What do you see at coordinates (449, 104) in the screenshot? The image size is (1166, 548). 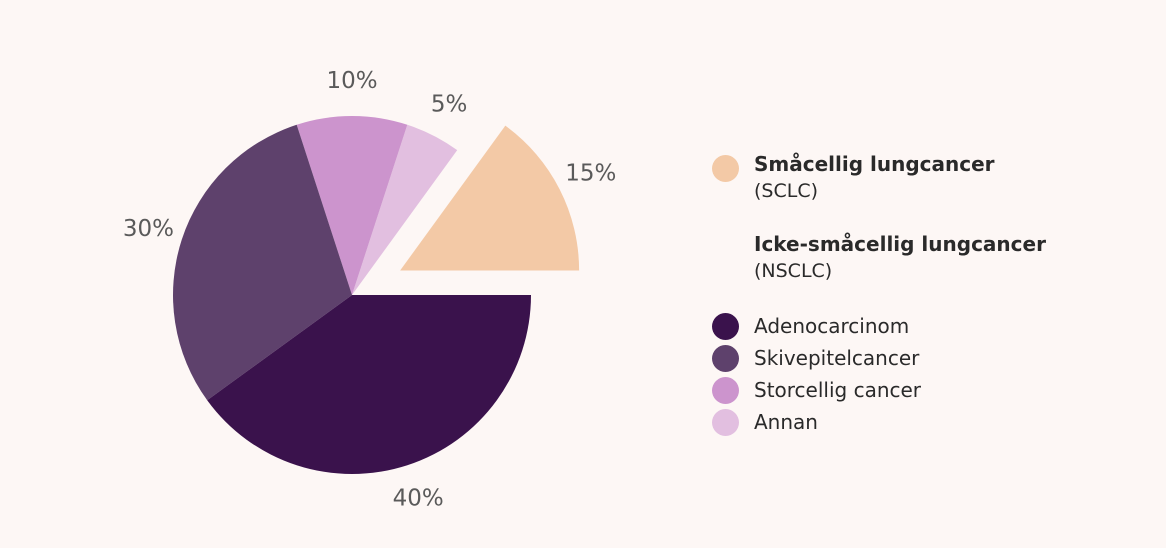 I see `pie-label-annan: 5%` at bounding box center [449, 104].